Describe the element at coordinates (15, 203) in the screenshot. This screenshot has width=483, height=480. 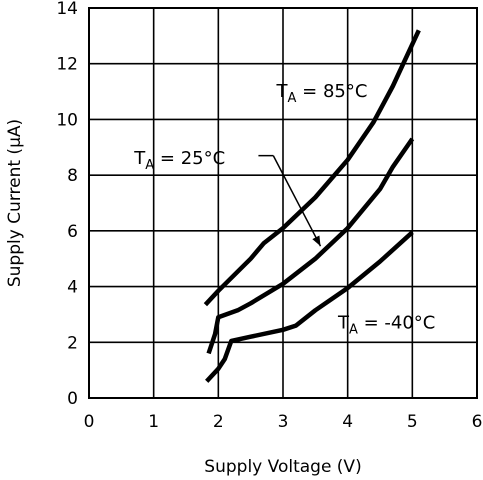
I see `y-axis-label: Supply Current (μA)` at that location.